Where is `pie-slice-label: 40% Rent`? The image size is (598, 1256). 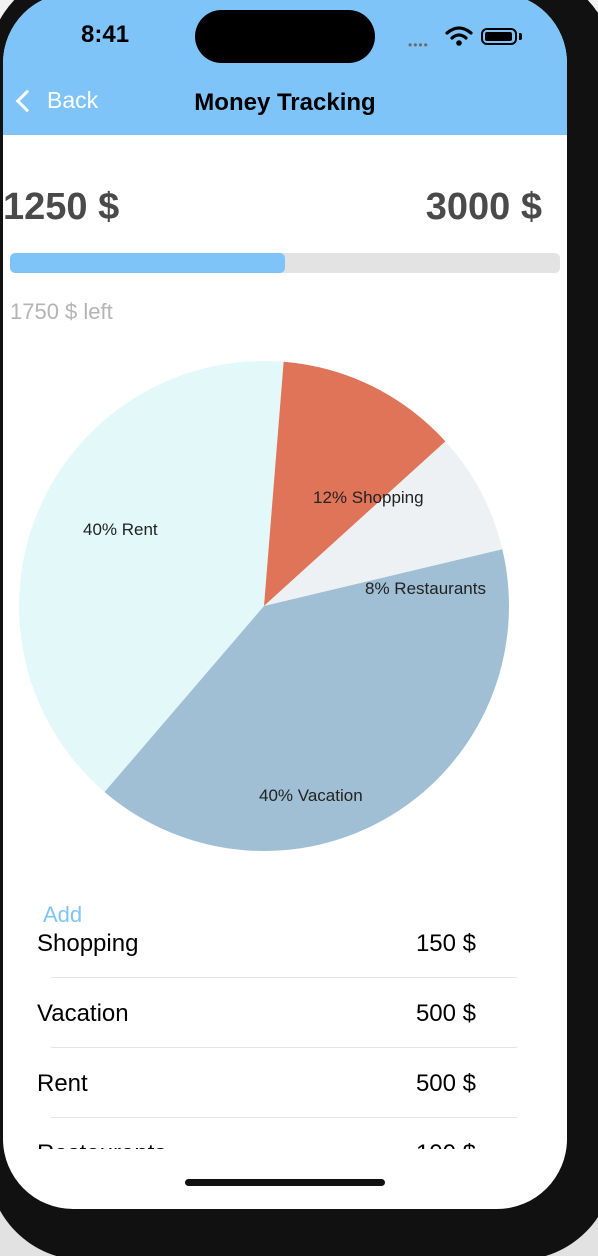 pie-slice-label: 40% Rent is located at coordinates (120, 529).